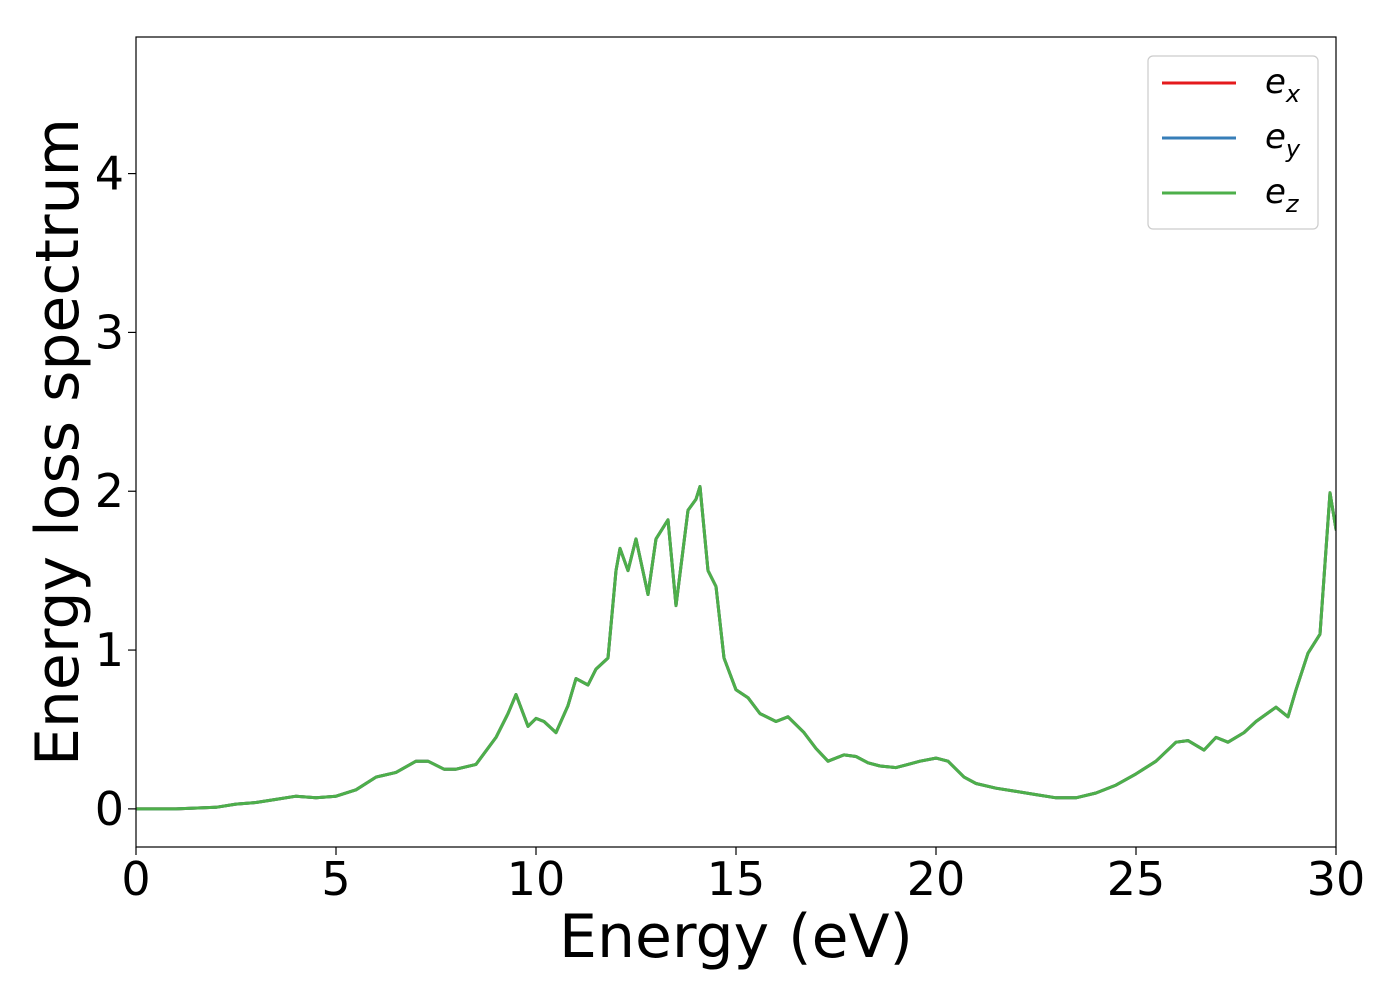 This screenshot has width=1400, height=1005. What do you see at coordinates (936, 879) in the screenshot?
I see `x-tick-label: 20` at bounding box center [936, 879].